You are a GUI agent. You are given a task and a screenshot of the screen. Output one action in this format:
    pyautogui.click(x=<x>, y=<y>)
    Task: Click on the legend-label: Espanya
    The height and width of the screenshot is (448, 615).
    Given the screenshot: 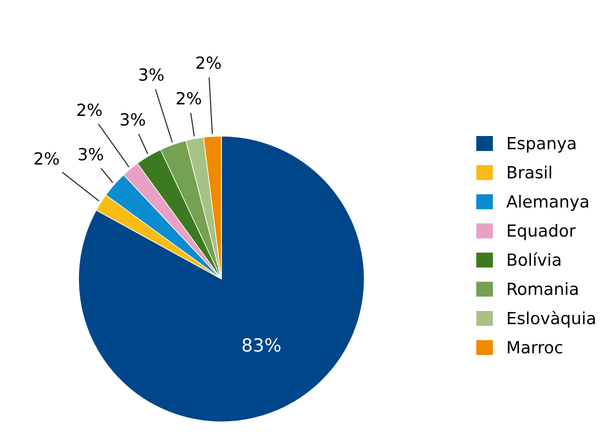 What is the action you would take?
    pyautogui.click(x=542, y=145)
    